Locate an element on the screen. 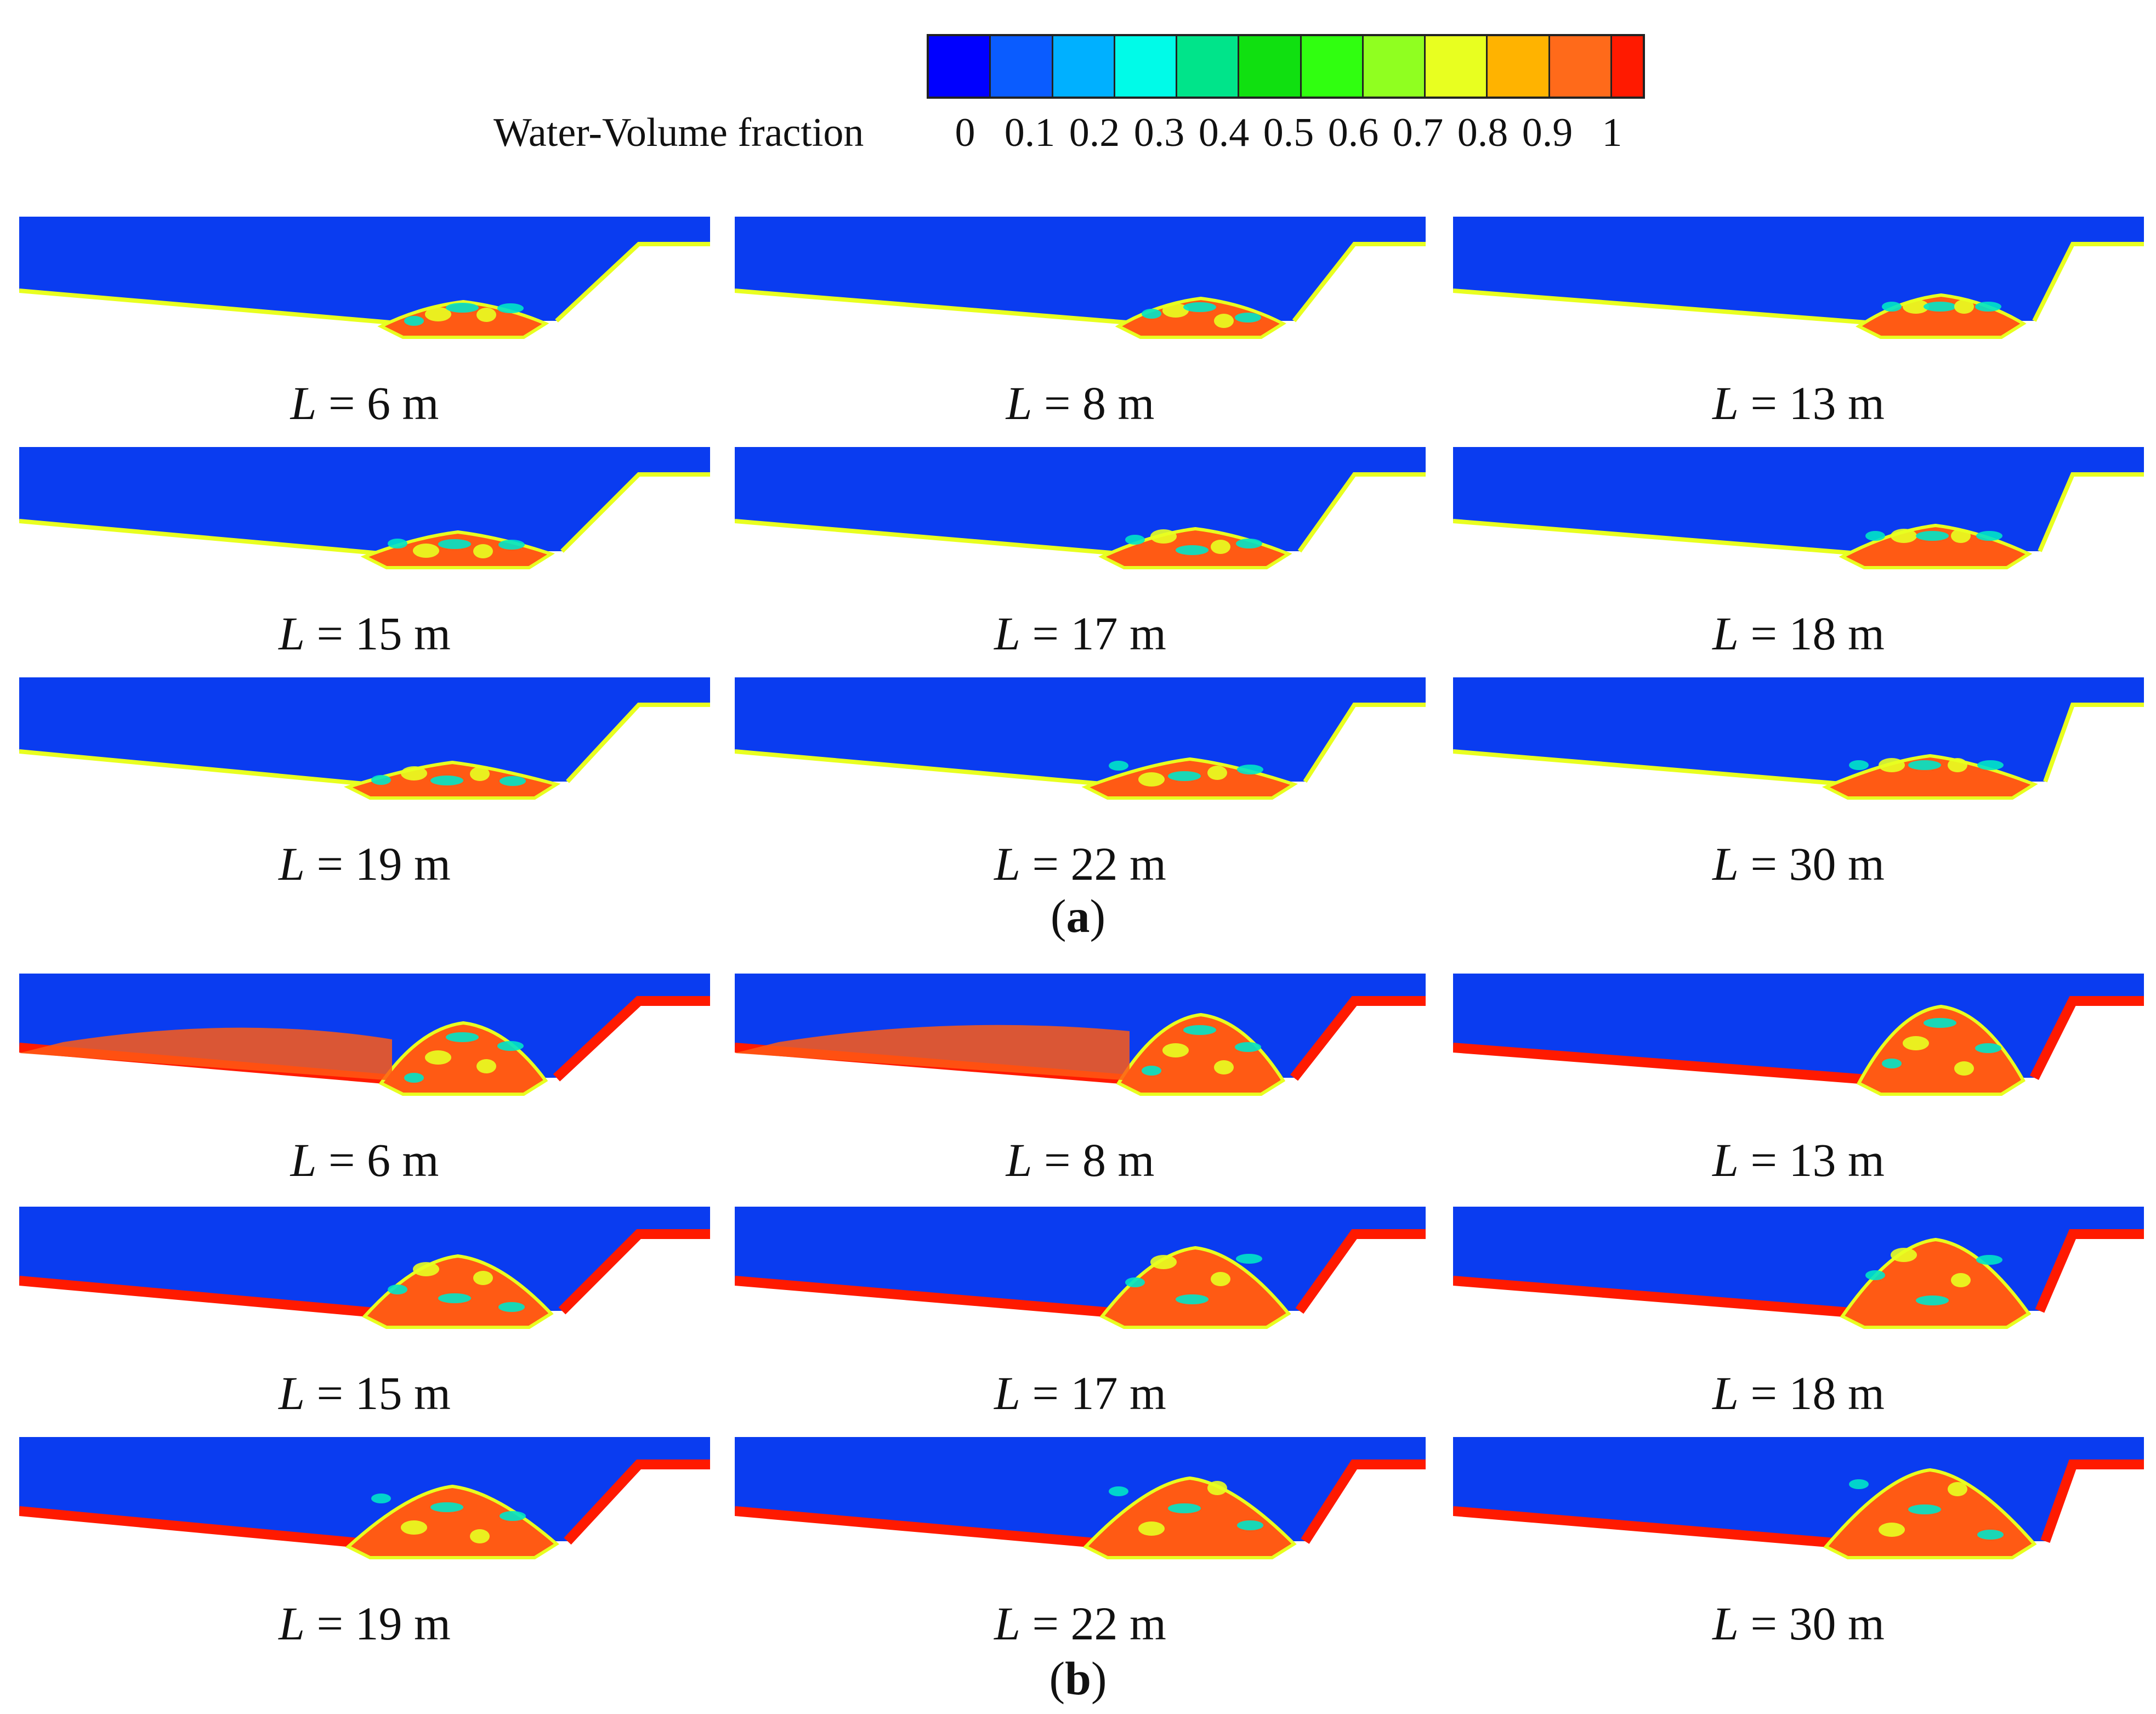  panel-label: L = 13 m is located at coordinates (1797, 1160).